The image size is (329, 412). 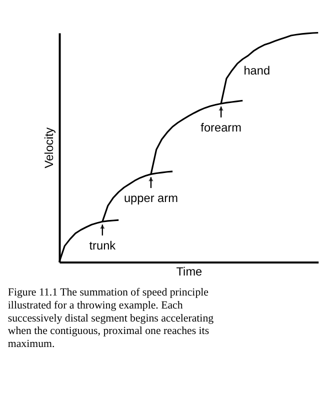 What do you see at coordinates (102, 245) in the screenshot?
I see `annotation: trunk` at bounding box center [102, 245].